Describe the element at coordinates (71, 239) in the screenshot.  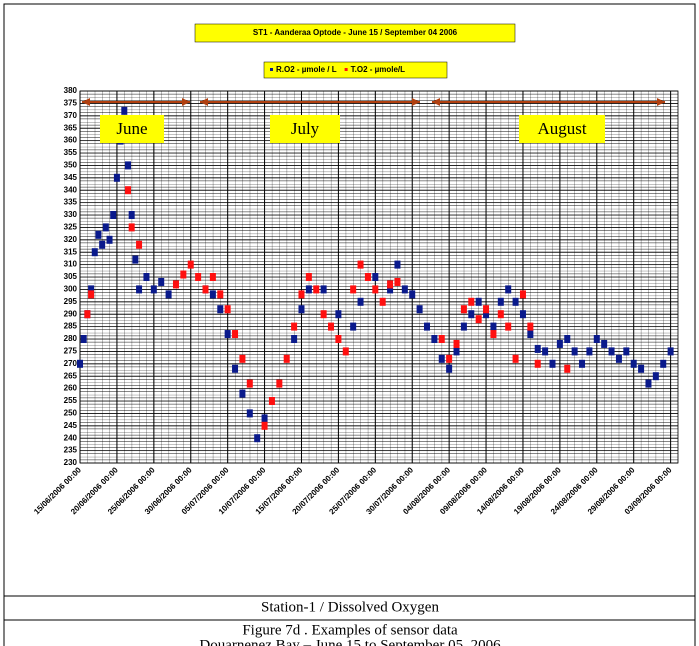
I see `y-tick-label: 320` at that location.